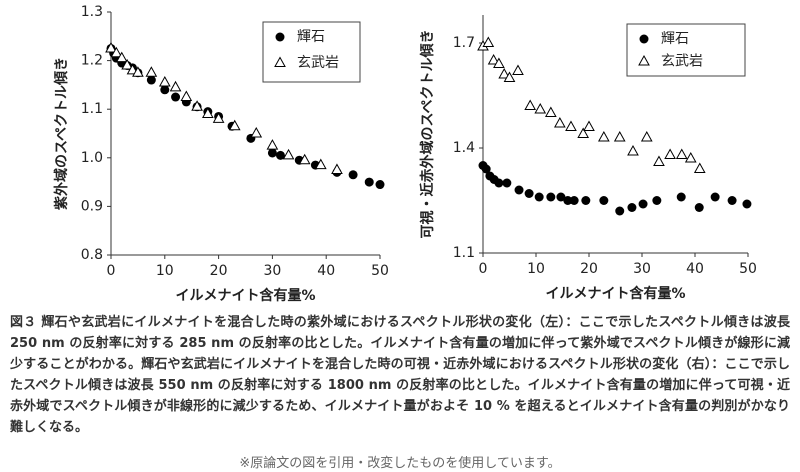 Image resolution: width=800 pixels, height=472 pixels. I want to click on y-axis-title: 紫外域のスペクトル傾き, so click(61, 133).